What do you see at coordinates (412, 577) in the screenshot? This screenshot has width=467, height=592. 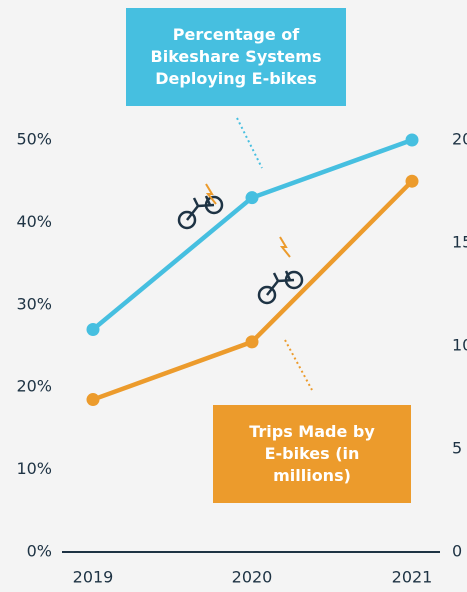 I see `x-tick-label: 2021` at bounding box center [412, 577].